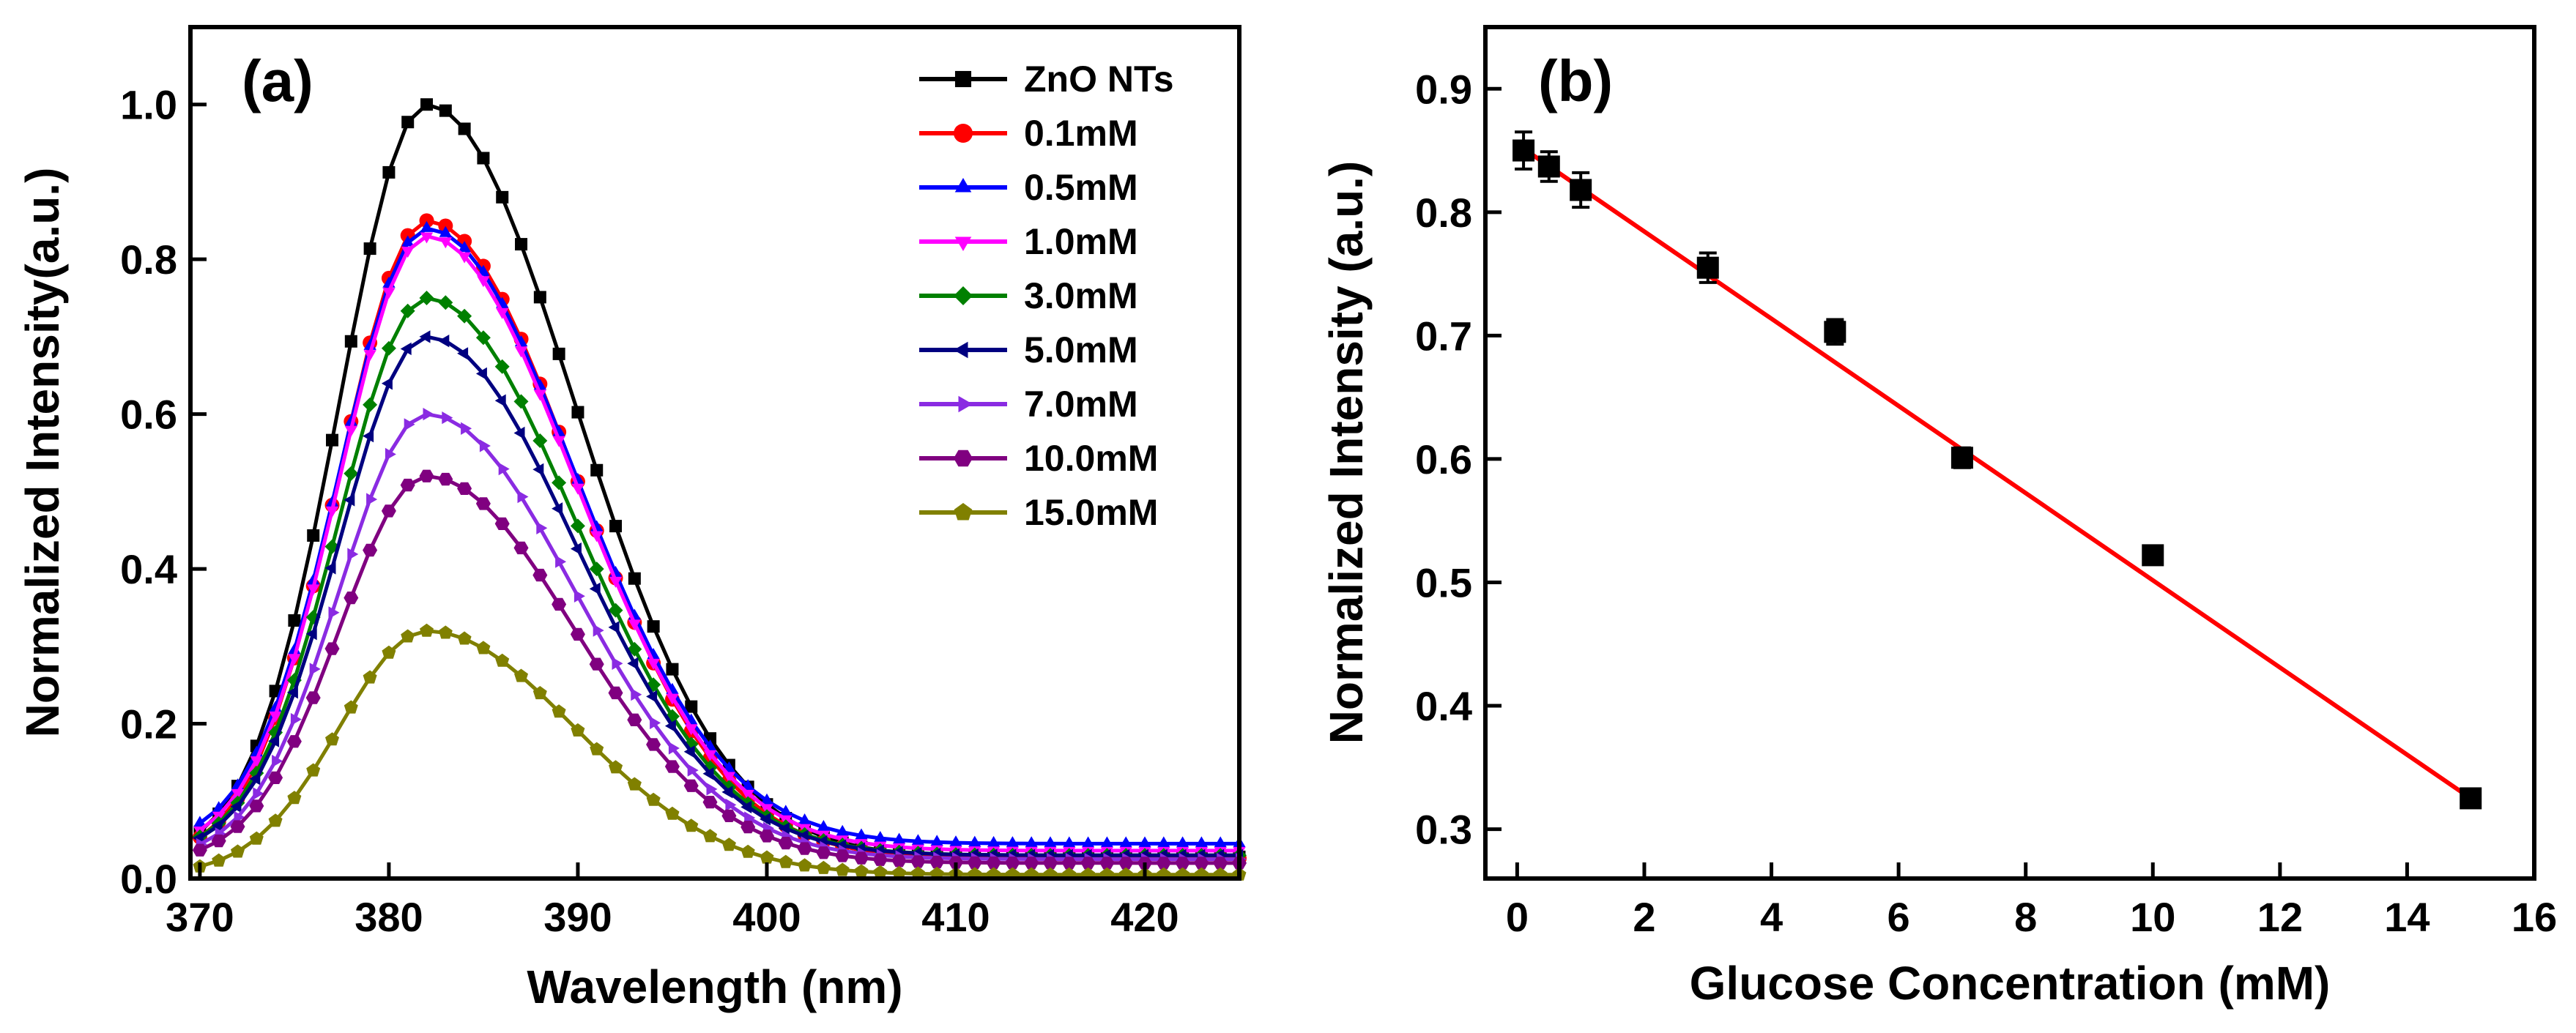 This screenshot has width=2576, height=1033. Describe the element at coordinates (577, 917) in the screenshot. I see `x-tick-label: 390` at that location.